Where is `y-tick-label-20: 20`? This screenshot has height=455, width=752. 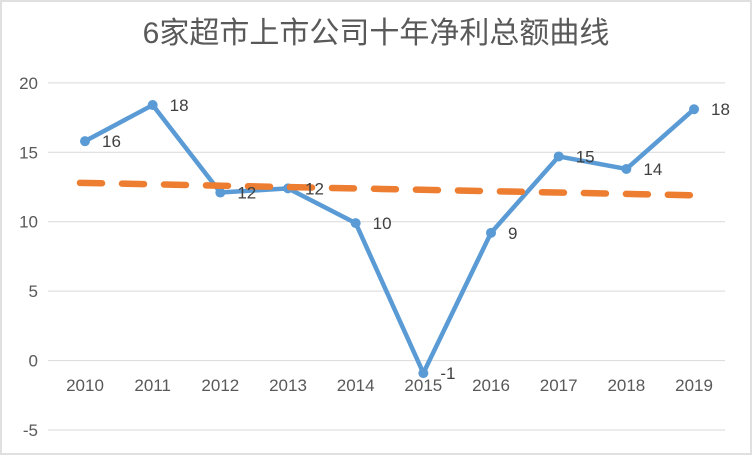 y-tick-label-20: 20 is located at coordinates (28, 83).